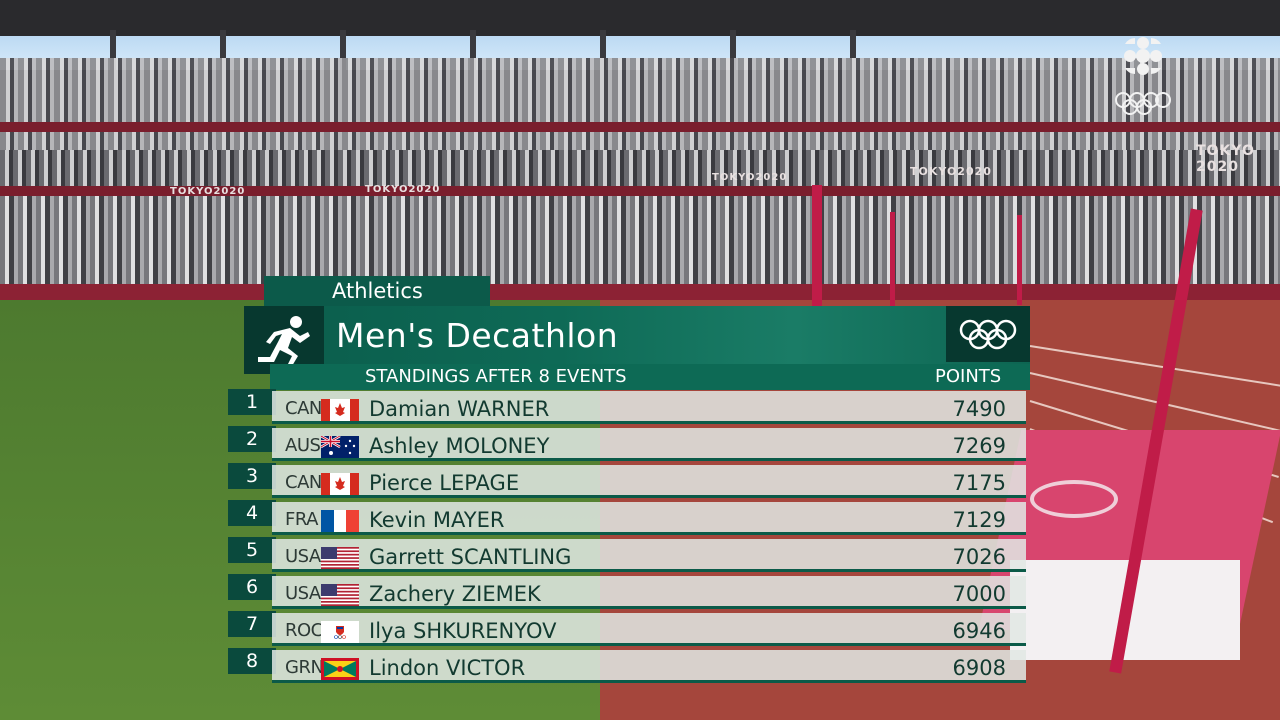 The width and height of the screenshot is (1280, 720). Describe the element at coordinates (377, 291) in the screenshot. I see `sport-label: Athletics` at that location.